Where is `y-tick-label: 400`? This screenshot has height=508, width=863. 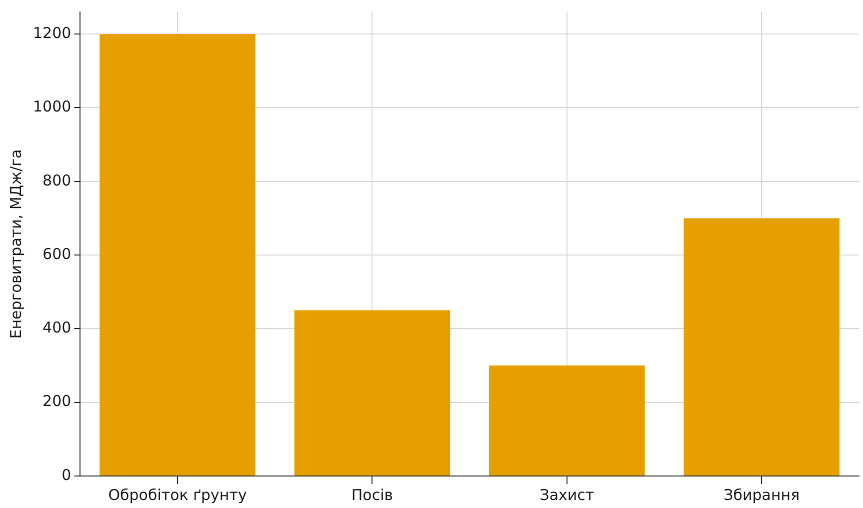
y-tick-label: 400 is located at coordinates (57, 327).